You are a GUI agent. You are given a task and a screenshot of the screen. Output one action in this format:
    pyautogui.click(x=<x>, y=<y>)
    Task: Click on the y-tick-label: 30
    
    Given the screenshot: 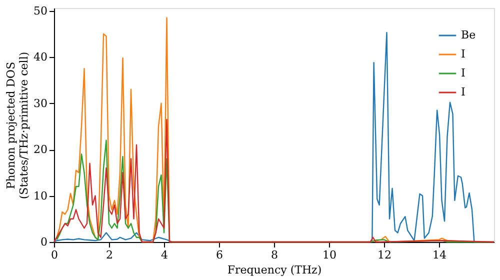 What is the action you would take?
    pyautogui.click(x=41, y=103)
    